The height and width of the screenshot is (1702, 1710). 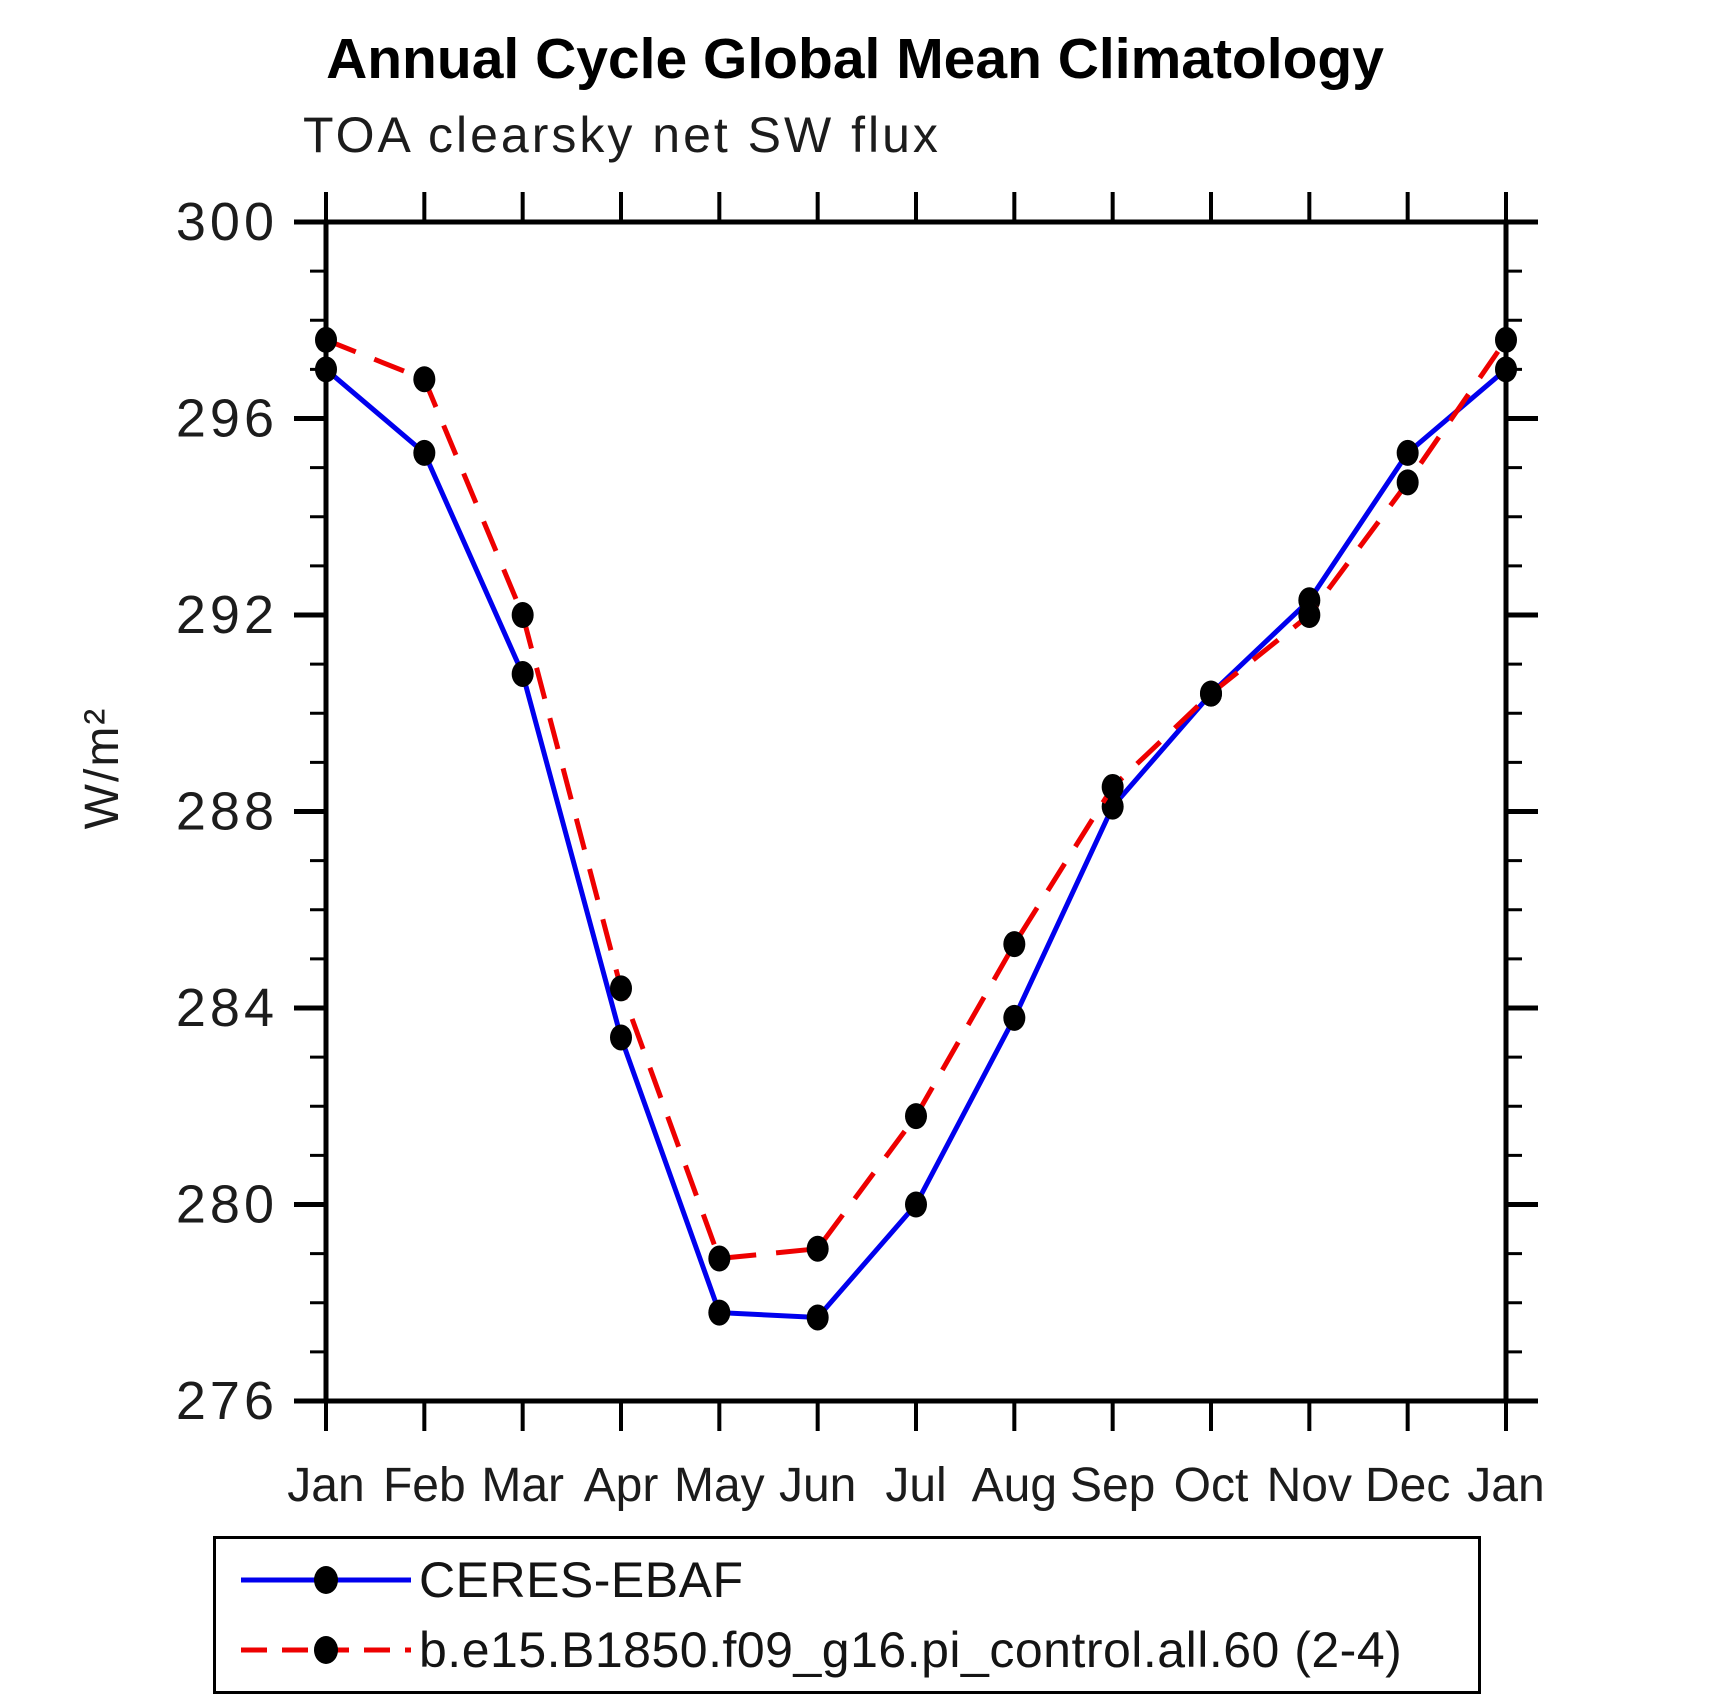 What do you see at coordinates (915, 1485) in the screenshot?
I see `x-tick-label: Jul` at bounding box center [915, 1485].